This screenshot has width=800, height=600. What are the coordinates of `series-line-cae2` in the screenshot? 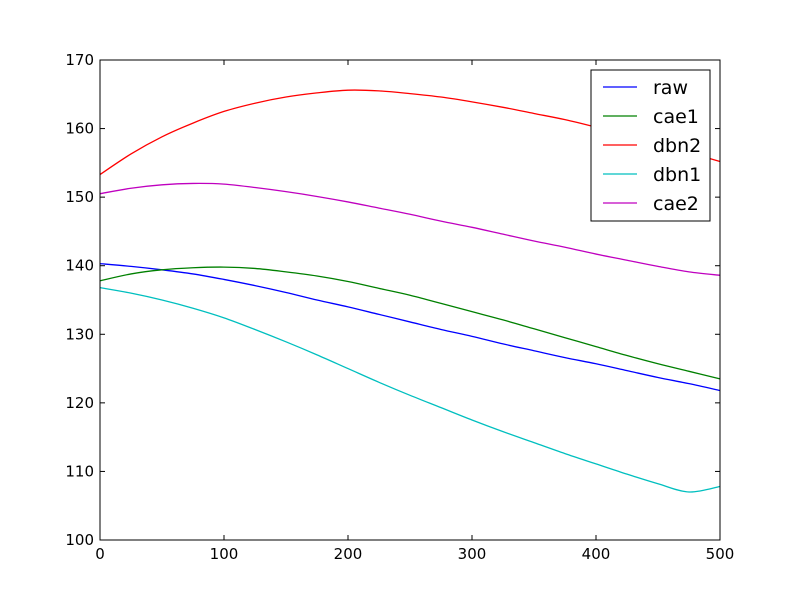 It's located at (410, 229).